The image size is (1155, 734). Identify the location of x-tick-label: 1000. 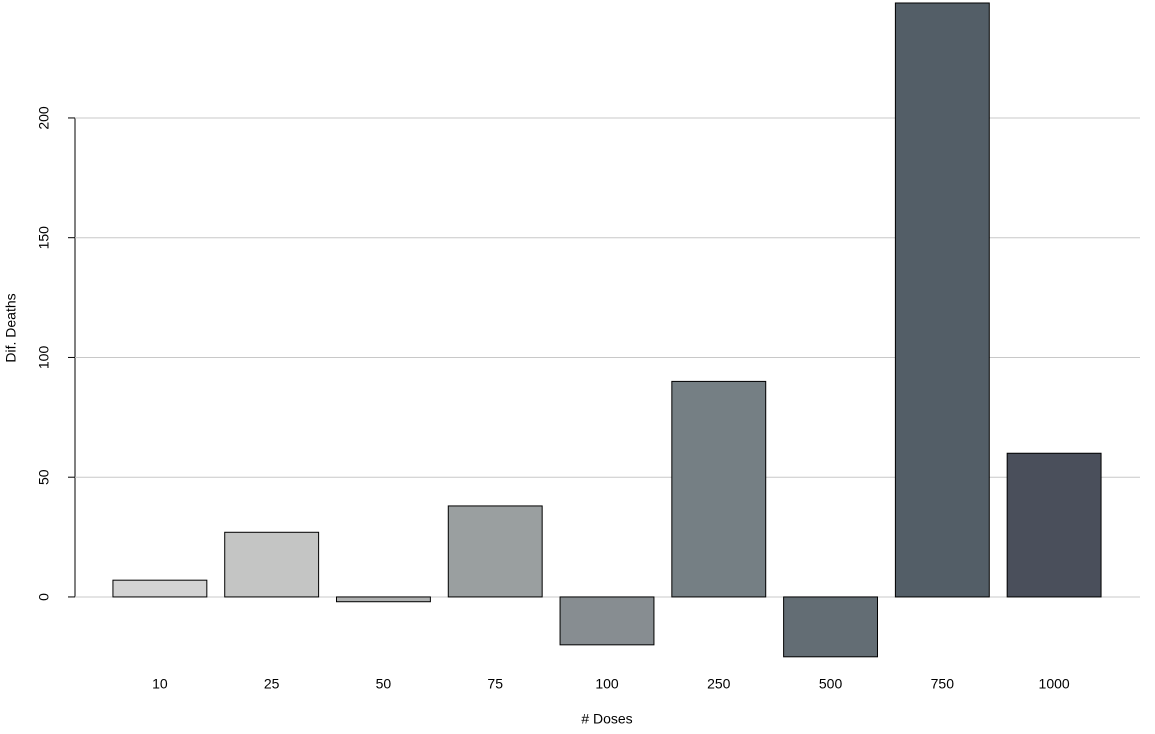
(1054, 684).